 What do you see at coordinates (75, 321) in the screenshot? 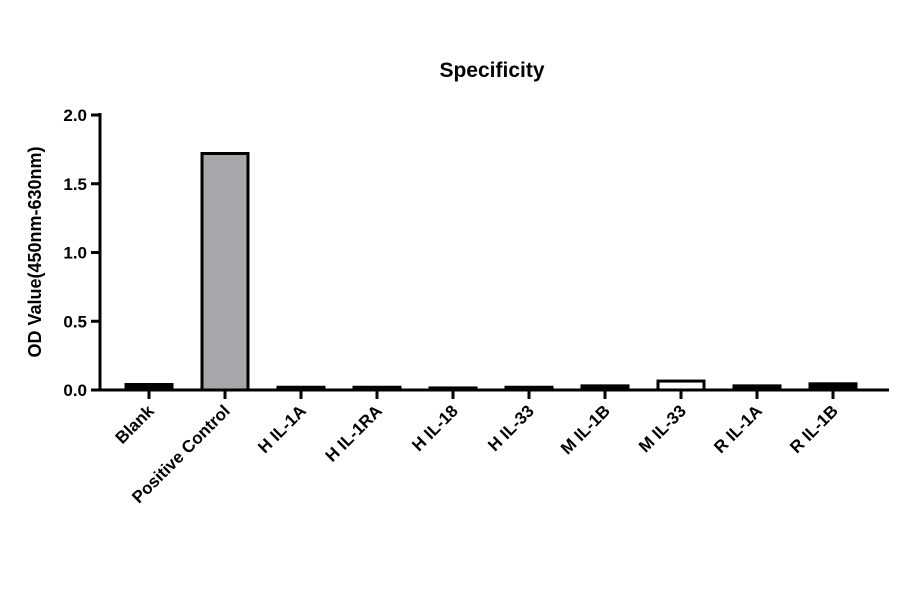
I see `y-tick-label: 0.5` at bounding box center [75, 321].